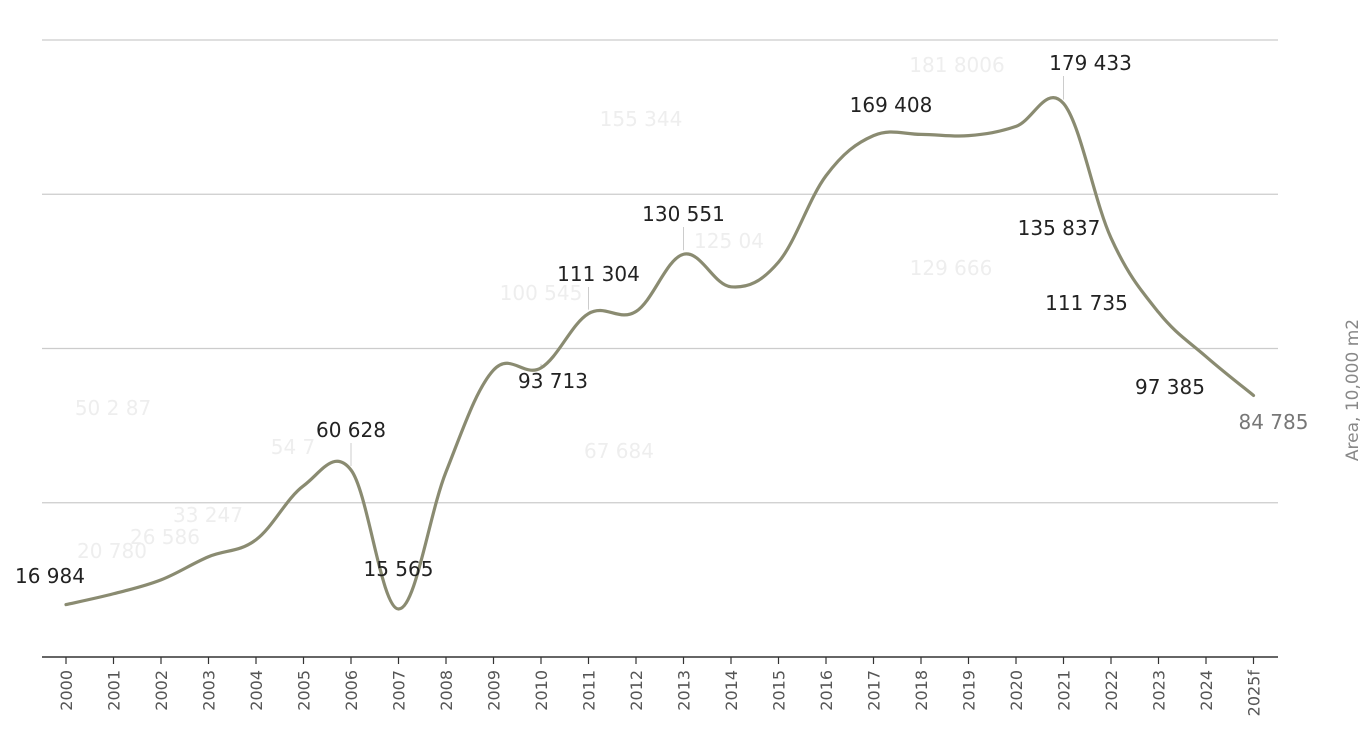 The width and height of the screenshot is (1364, 754). I want to click on ghost-label: 50 2 87, so click(113, 408).